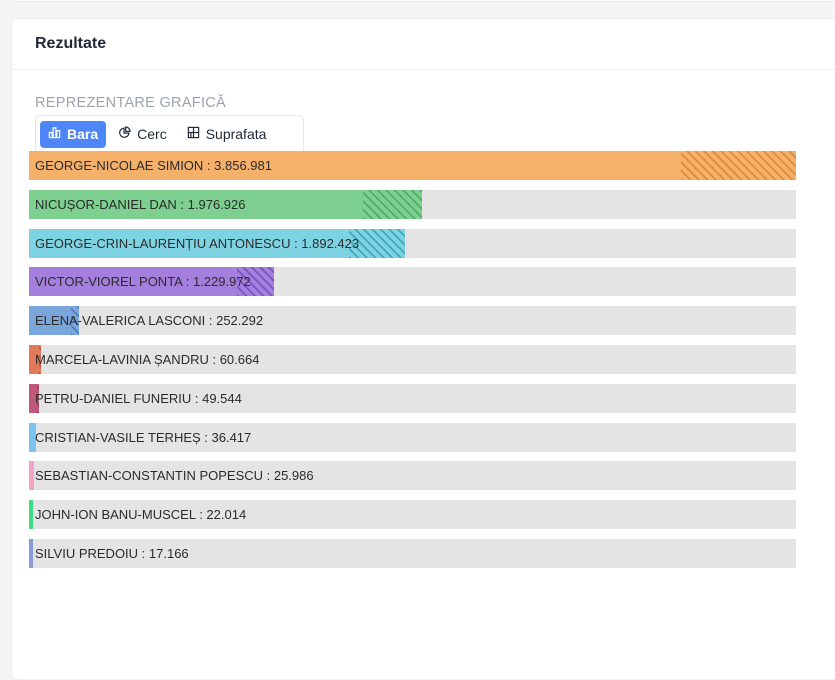 This screenshot has width=835, height=680. I want to click on bar-row: GEORGE-NICOLAE SIMION : 3.856.981, so click(412, 165).